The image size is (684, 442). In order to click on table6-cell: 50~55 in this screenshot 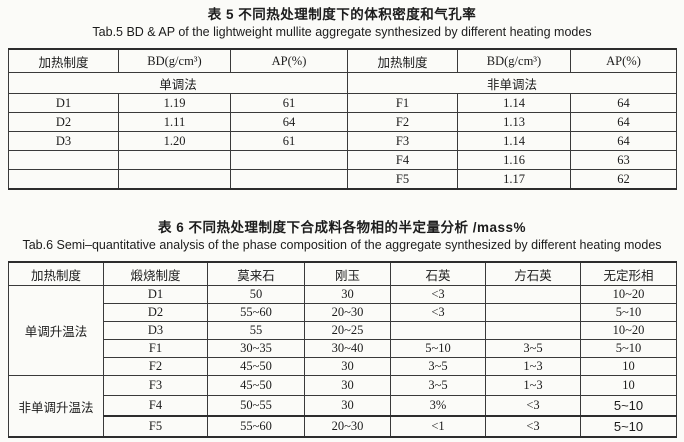, I will do `click(256, 406)`.